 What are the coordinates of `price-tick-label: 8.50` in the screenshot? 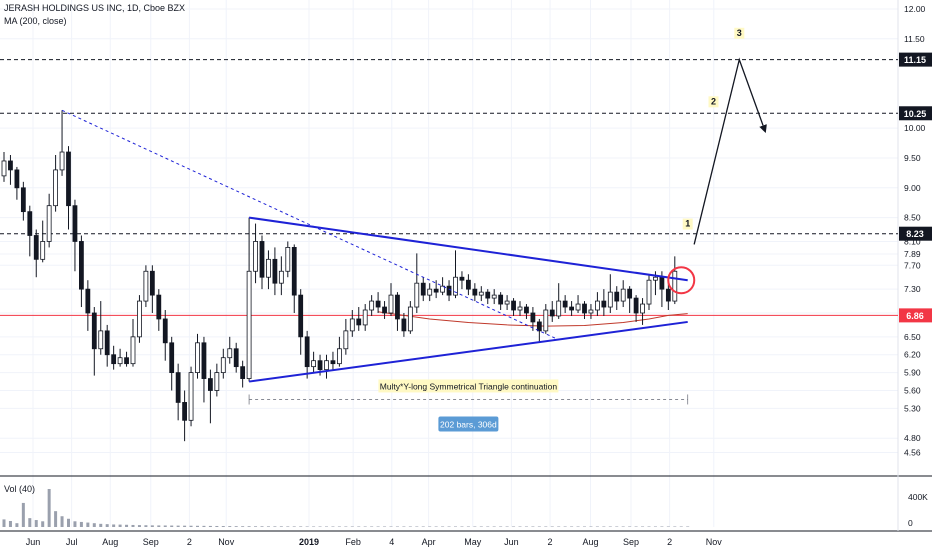 It's located at (912, 218).